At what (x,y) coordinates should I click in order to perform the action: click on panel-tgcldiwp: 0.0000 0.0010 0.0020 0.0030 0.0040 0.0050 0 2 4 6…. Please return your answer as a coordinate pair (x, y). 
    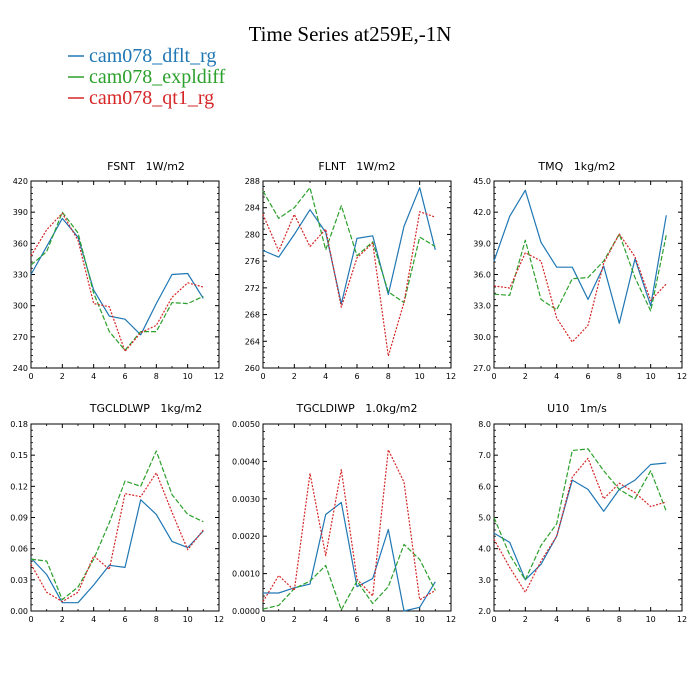
    Looking at the image, I should click on (344, 522).